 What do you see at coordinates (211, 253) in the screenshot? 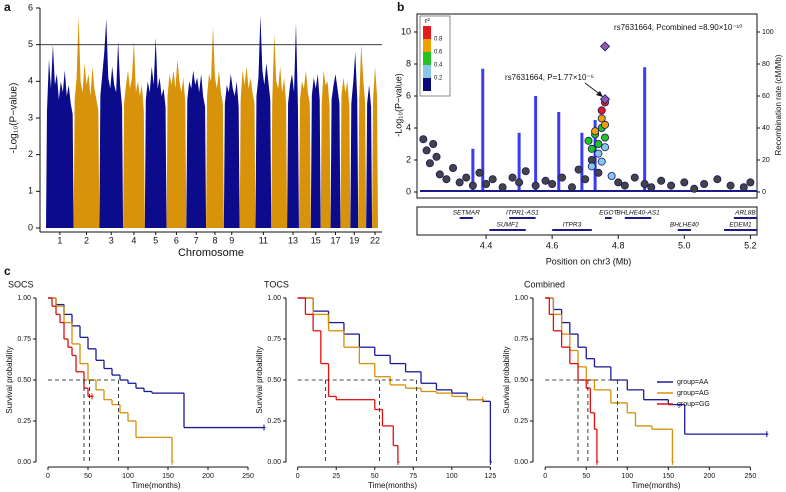
I see `x-axis-label: Chromosome` at bounding box center [211, 253].